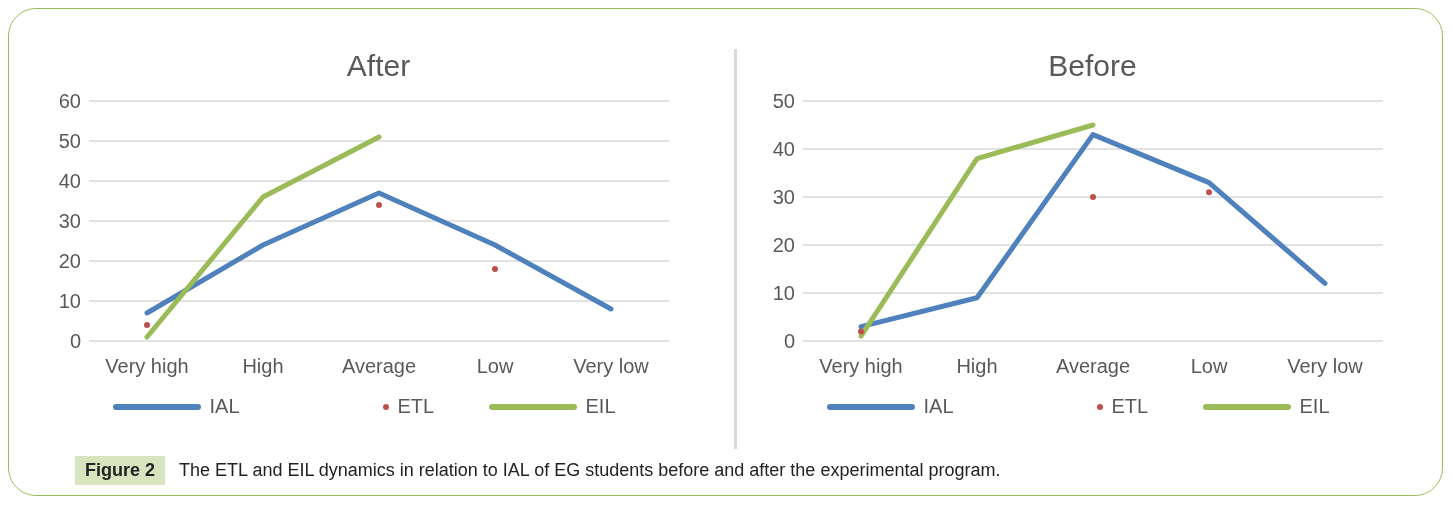 The image size is (1453, 506). What do you see at coordinates (378, 66) in the screenshot?
I see `chart-title: After` at bounding box center [378, 66].